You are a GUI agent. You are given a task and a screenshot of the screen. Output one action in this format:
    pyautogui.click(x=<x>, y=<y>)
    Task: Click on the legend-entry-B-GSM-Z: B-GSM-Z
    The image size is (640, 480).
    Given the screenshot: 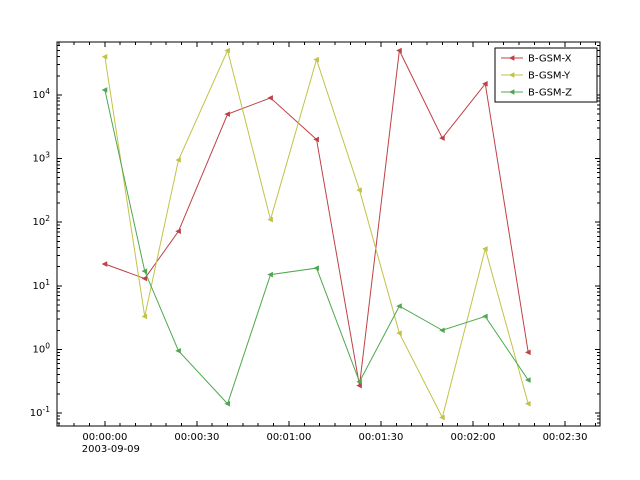 What is the action you would take?
    pyautogui.click(x=536, y=93)
    